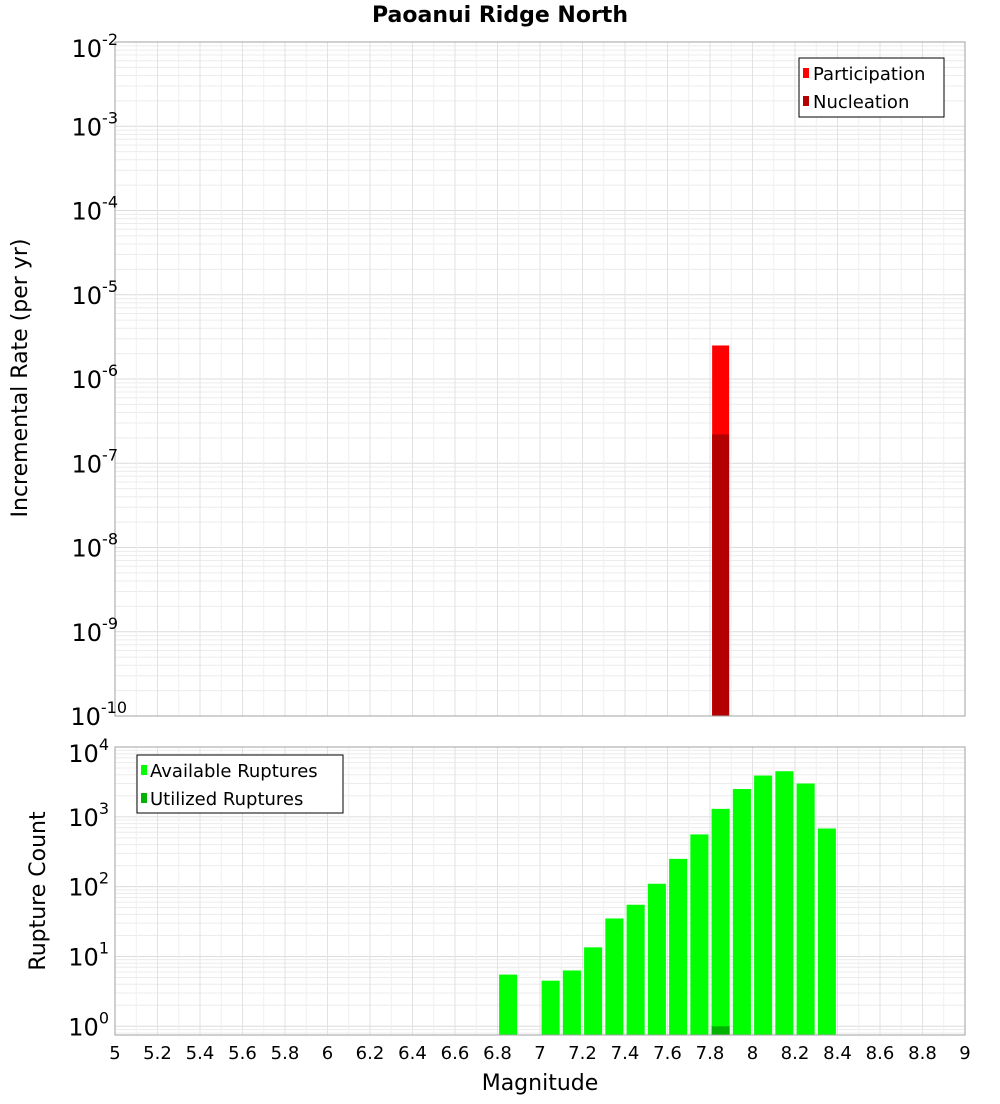 The image size is (1000, 1104). What do you see at coordinates (240, 784) in the screenshot?
I see `count-legend: Available Ruptures Utilized Ruptures` at bounding box center [240, 784].